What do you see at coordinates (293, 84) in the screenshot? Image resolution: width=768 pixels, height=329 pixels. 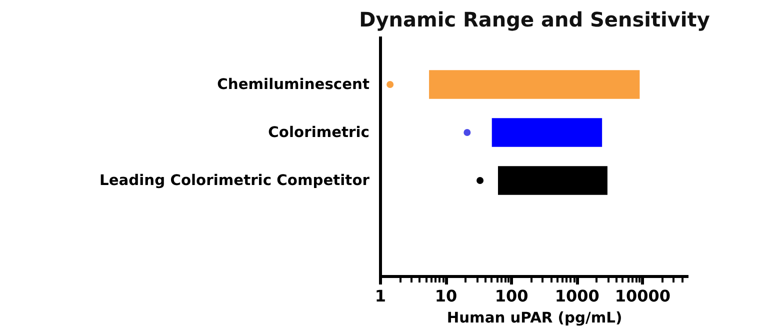 I see `y-tick-label: Chemiluminescent` at bounding box center [293, 84].